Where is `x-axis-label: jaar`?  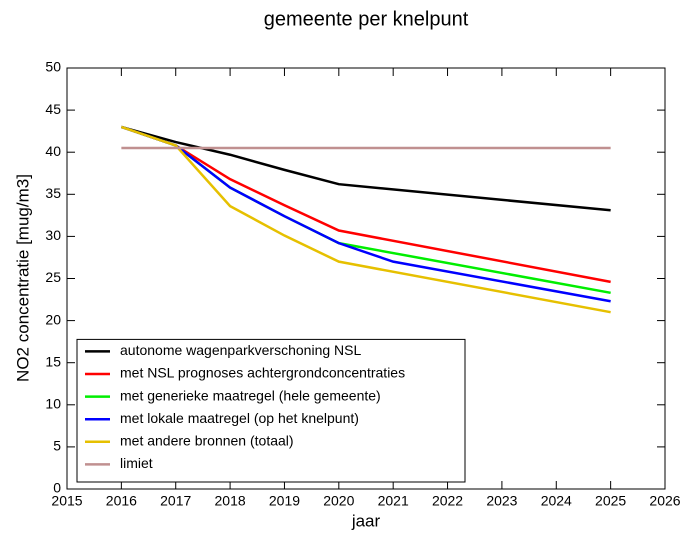
x-axis-label: jaar is located at coordinates (366, 520).